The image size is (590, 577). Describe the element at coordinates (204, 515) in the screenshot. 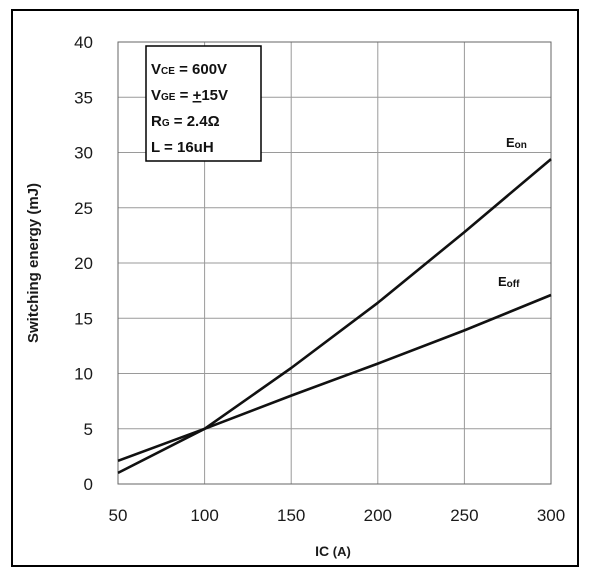

I see `x-tick-label: 100` at that location.